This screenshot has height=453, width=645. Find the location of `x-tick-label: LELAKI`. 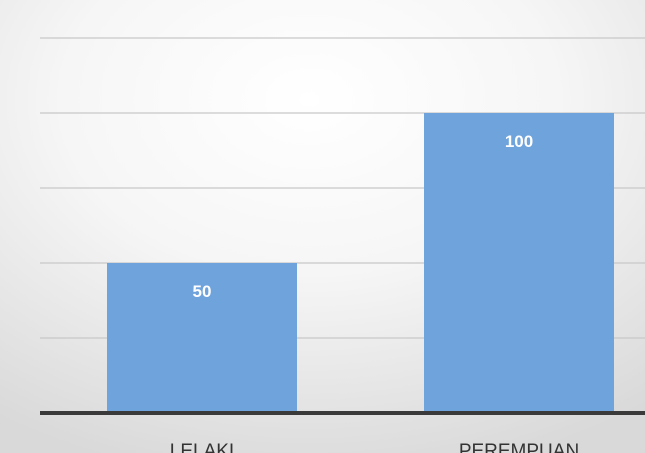

x-tick-label: LELAKI is located at coordinates (202, 447).